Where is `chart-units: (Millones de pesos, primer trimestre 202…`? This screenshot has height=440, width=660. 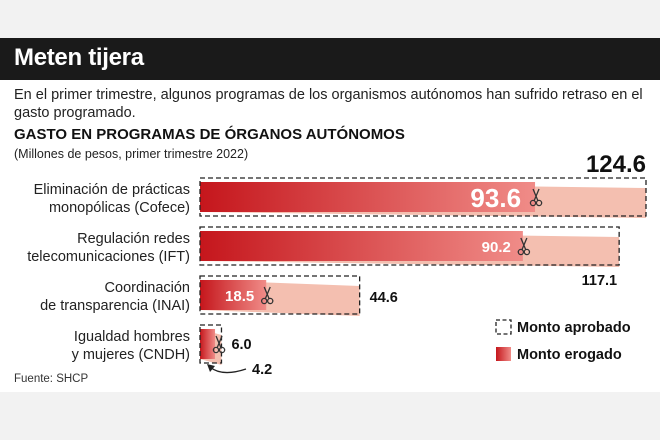
chart-units: (Millones de pesos, primer trimestre 202… is located at coordinates (131, 154).